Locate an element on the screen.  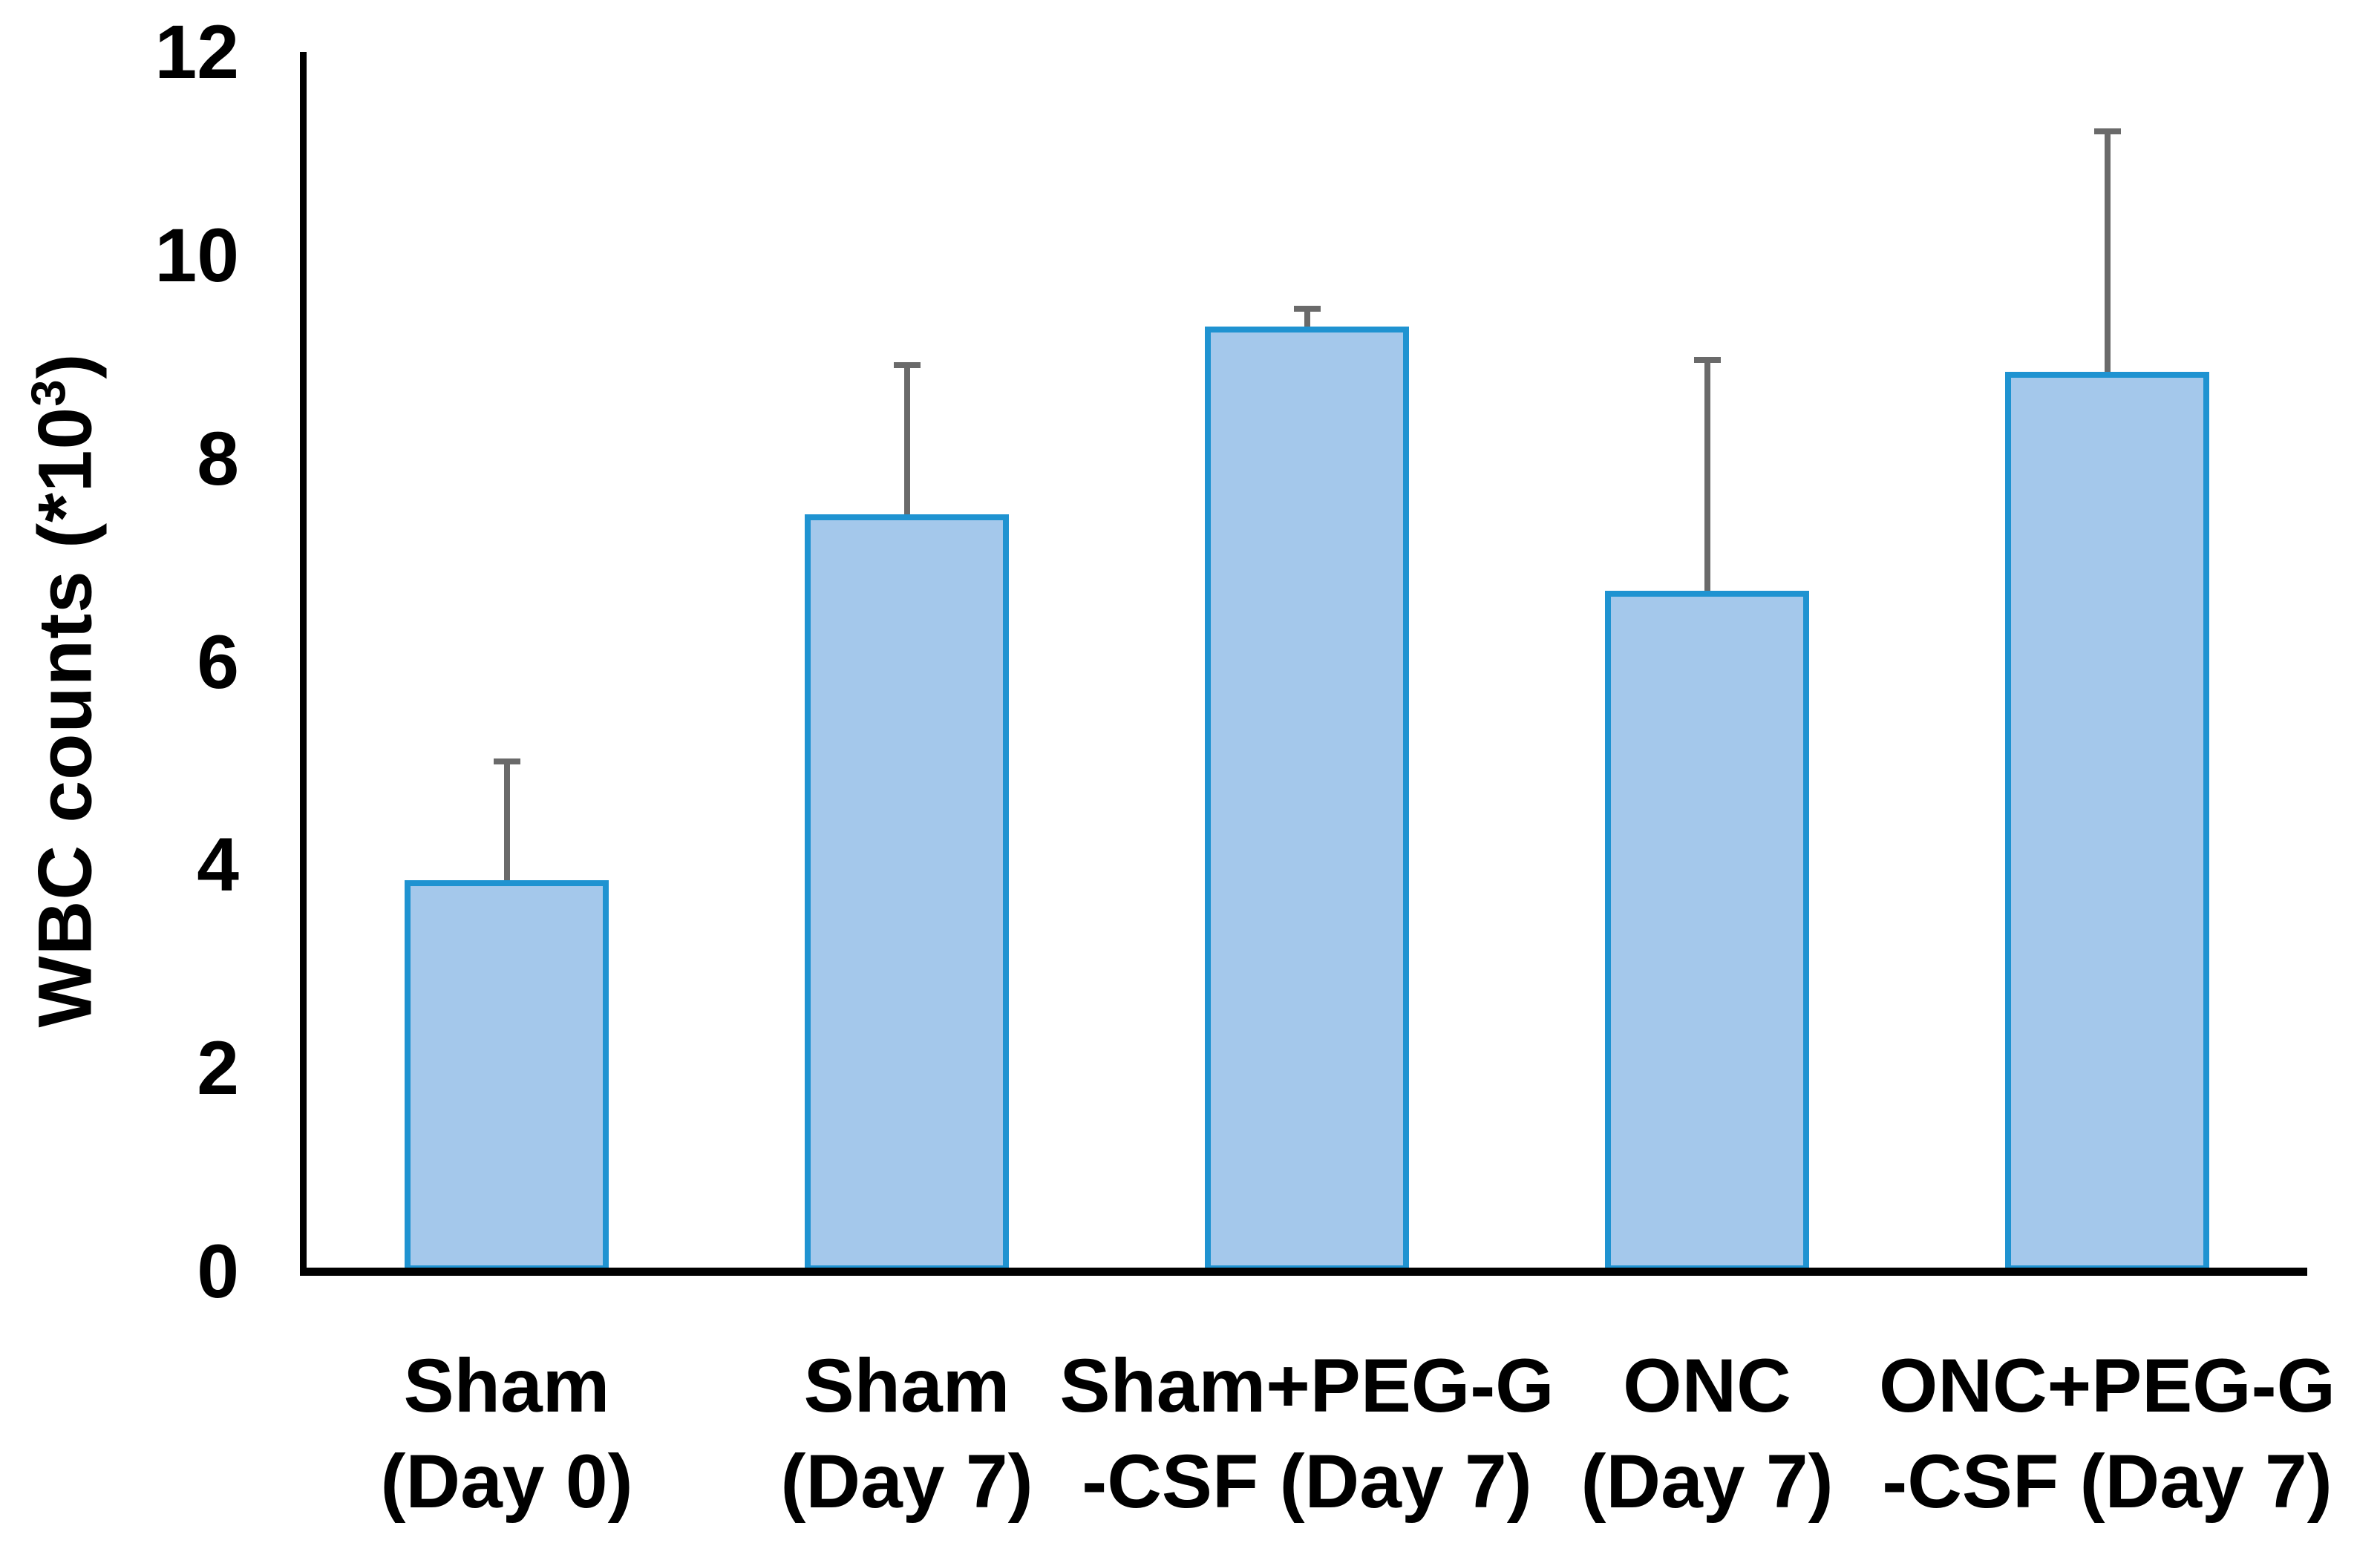
x-category-label: Sham (Day 0) is located at coordinates (507, 1434).